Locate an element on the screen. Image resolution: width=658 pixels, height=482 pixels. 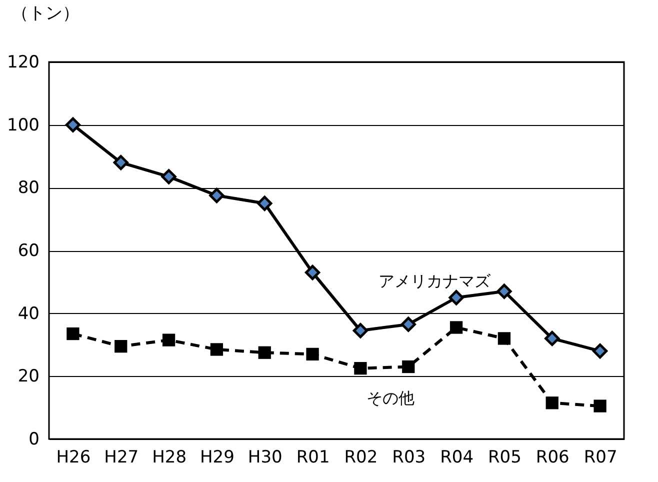
y-tick-label: 80 is located at coordinates (29, 188).